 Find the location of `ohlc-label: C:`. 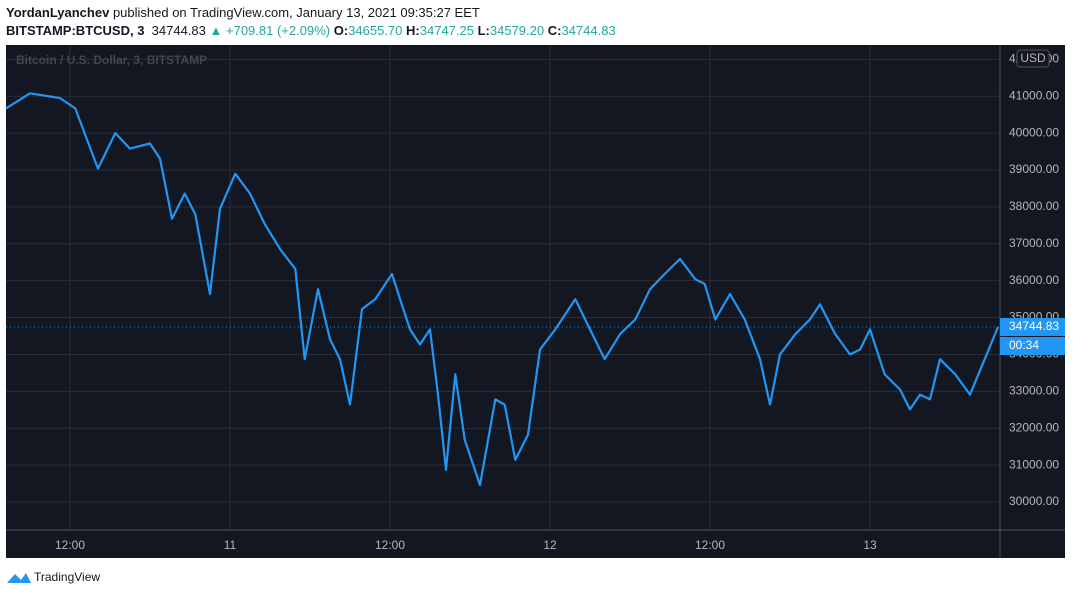

ohlc-label: C: is located at coordinates (554, 30).